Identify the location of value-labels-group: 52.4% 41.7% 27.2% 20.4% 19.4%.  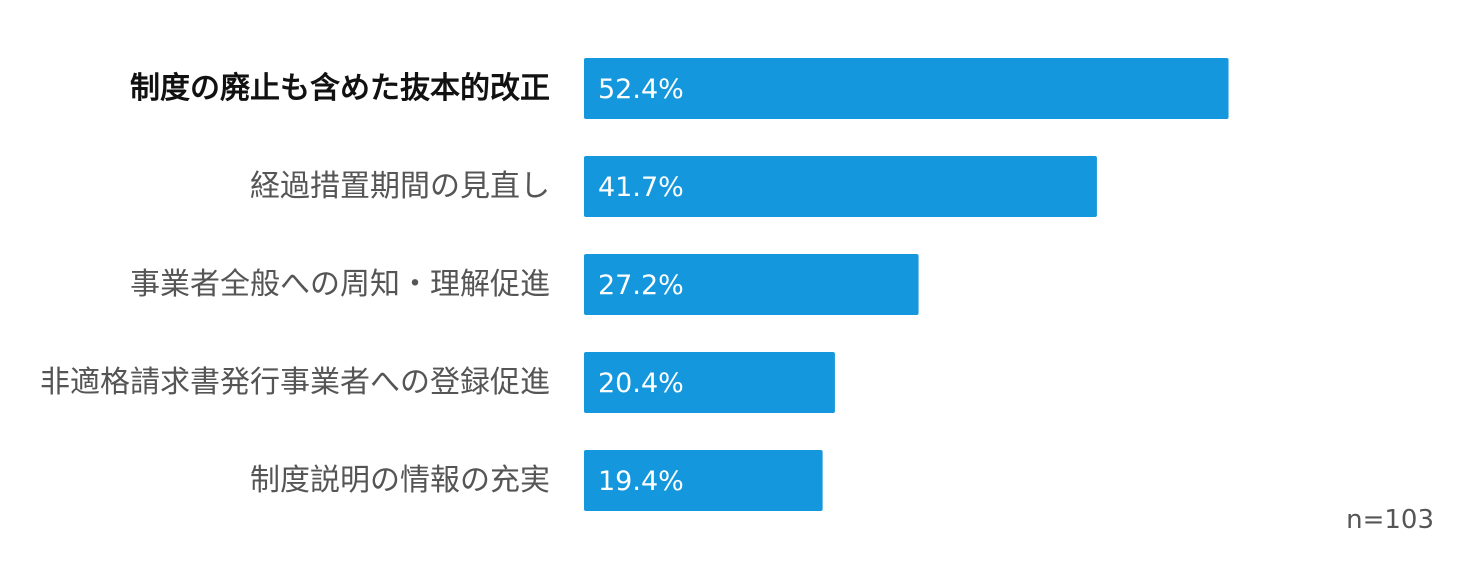
(641, 285).